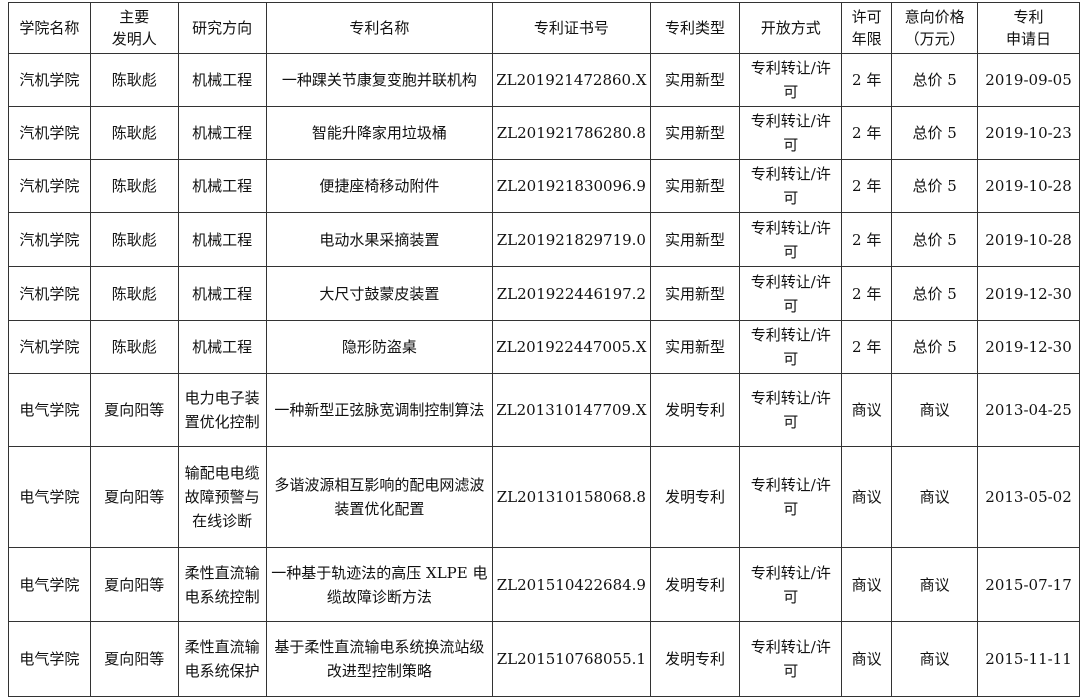  Describe the element at coordinates (379, 28) in the screenshot. I see `header-patent-name: 专利名称` at that location.